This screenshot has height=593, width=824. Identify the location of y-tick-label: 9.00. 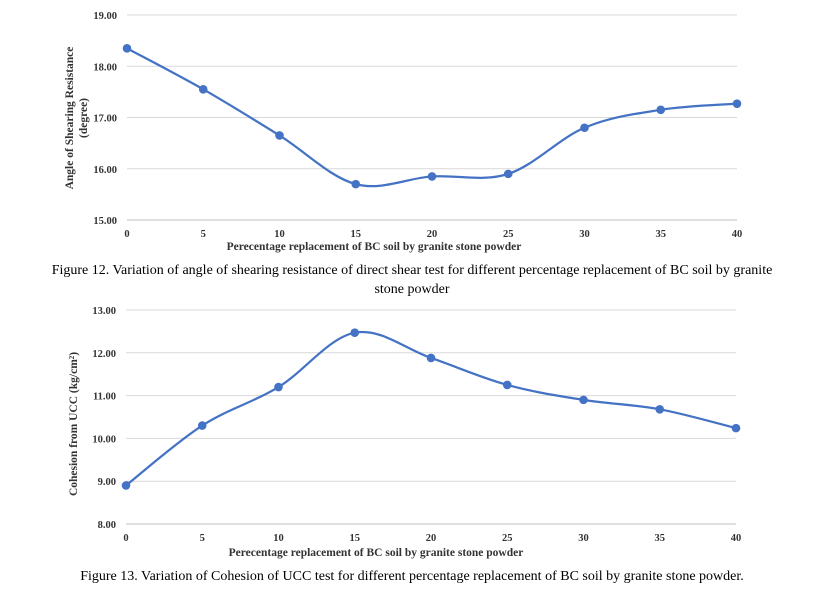
(107, 482).